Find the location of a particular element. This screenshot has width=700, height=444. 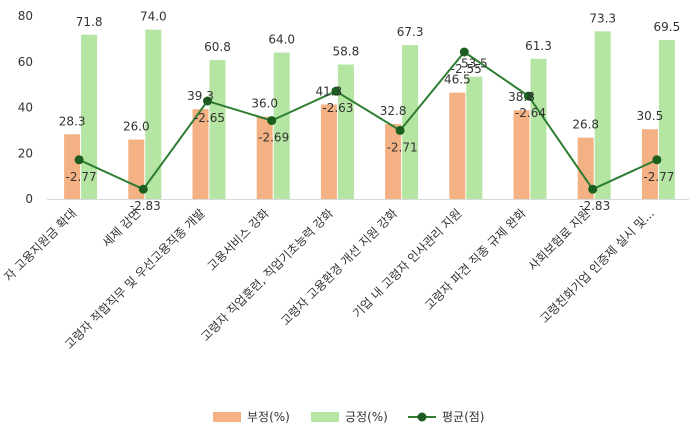

x-tick-label: 고용서비스 강화 is located at coordinates (238, 239).